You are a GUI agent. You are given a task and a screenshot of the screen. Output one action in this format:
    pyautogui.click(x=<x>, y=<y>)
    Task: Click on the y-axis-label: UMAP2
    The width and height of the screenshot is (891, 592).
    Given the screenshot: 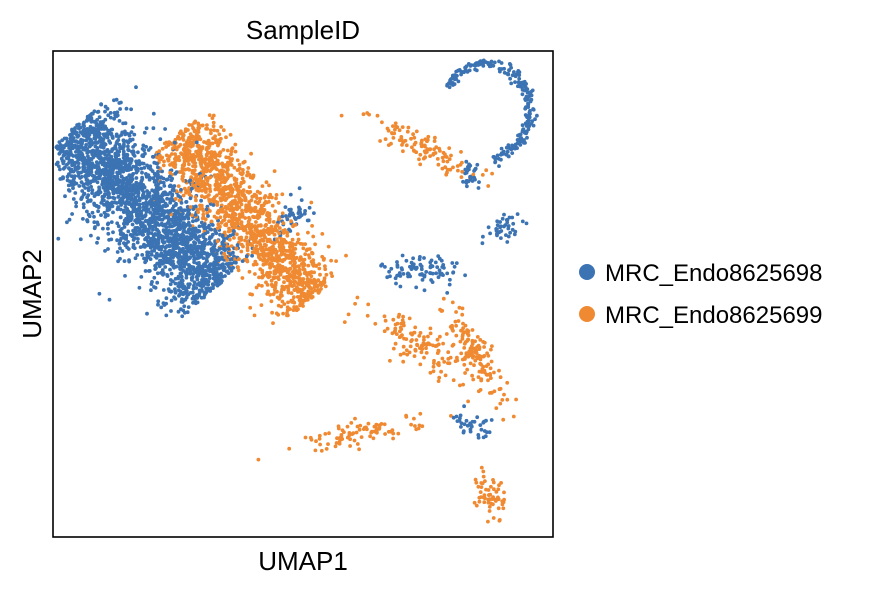 What is the action you would take?
    pyautogui.click(x=32, y=294)
    